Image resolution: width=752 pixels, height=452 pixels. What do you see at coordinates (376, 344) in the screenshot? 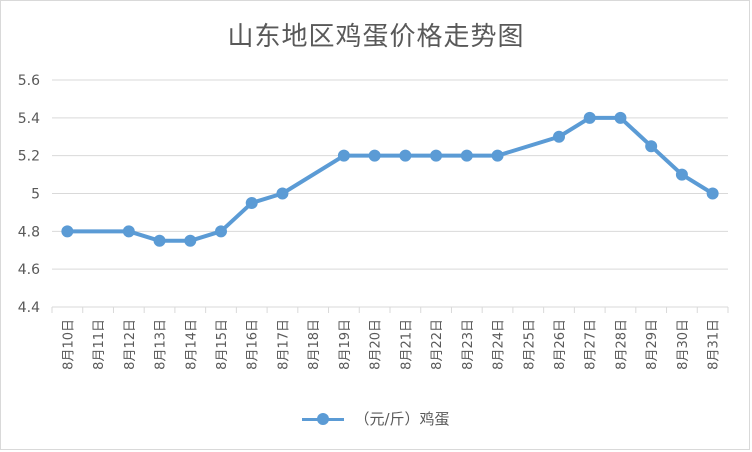
I see `x-tick-label: 8月20日` at bounding box center [376, 344].